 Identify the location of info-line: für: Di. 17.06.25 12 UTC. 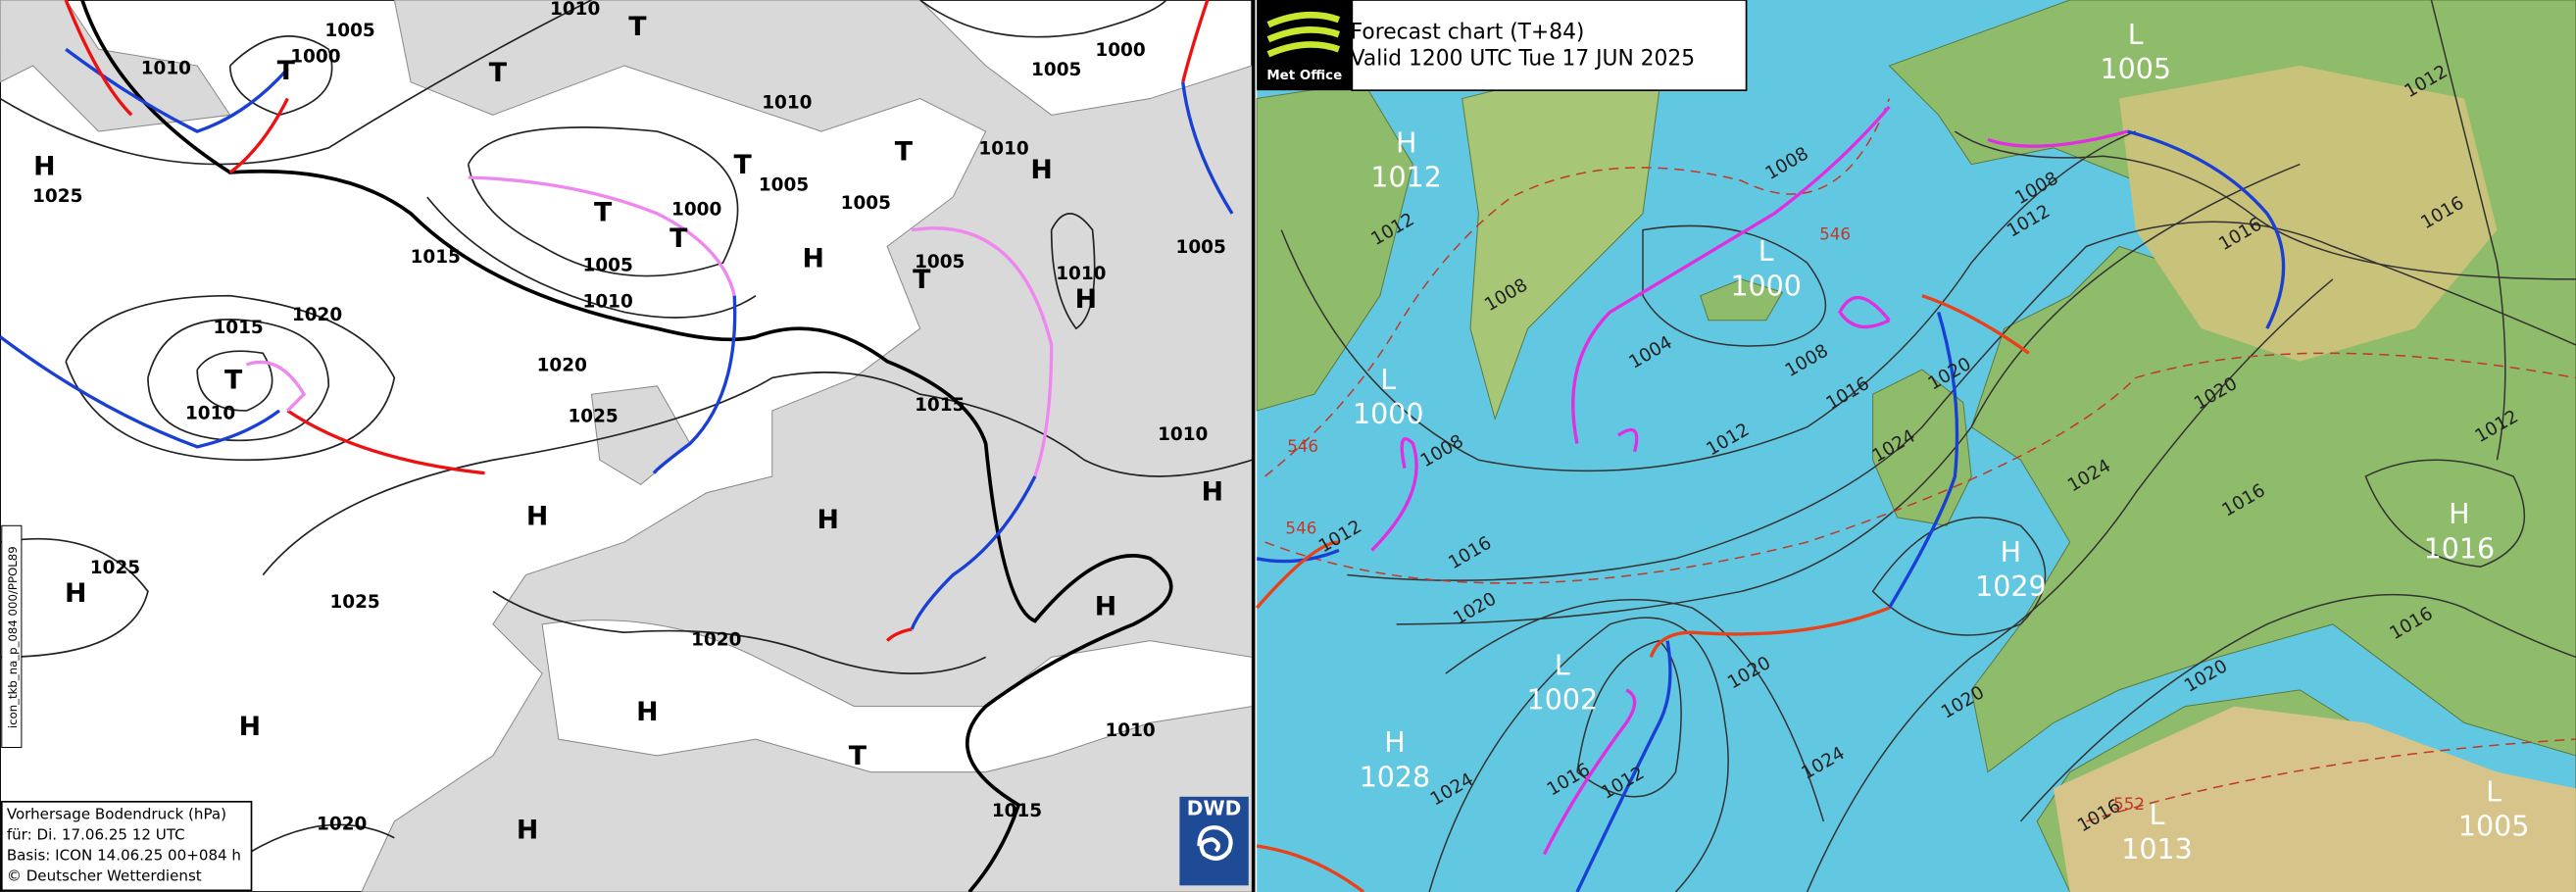
(96, 835).